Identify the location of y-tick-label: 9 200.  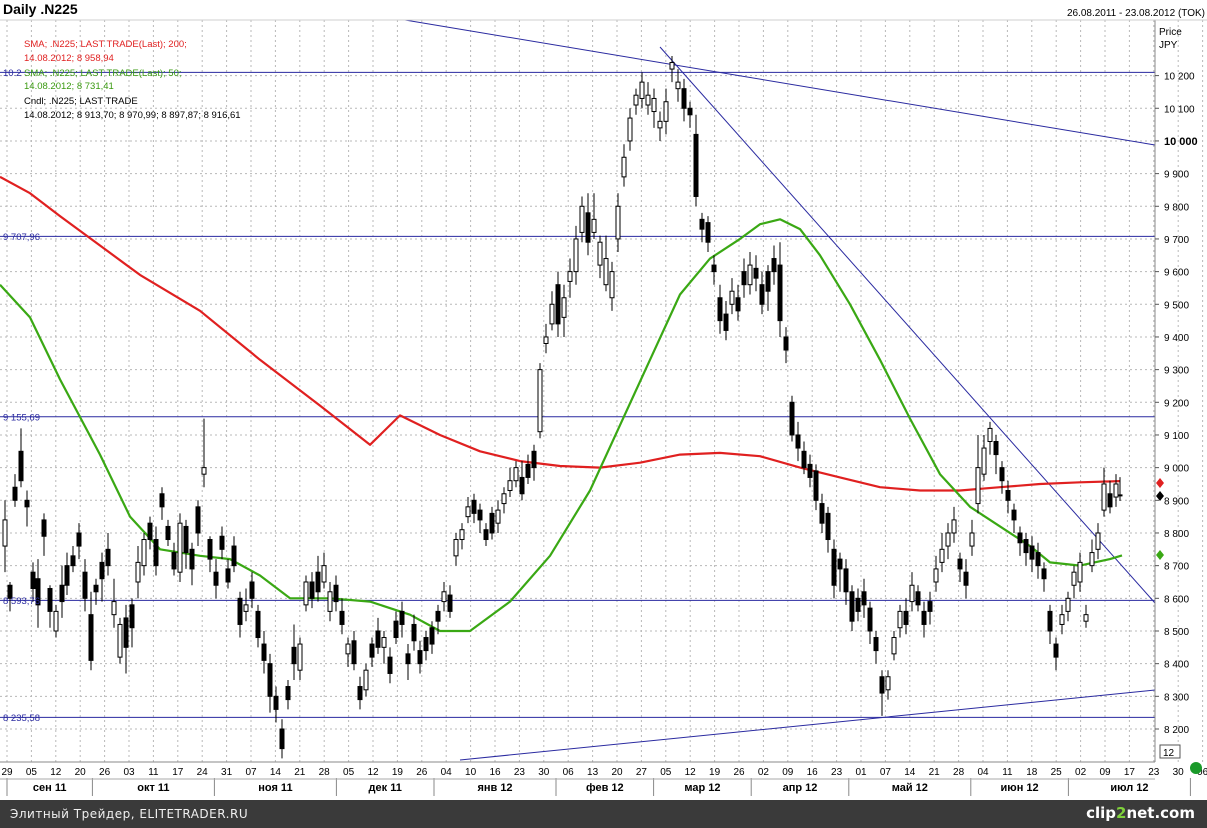
(1176, 403).